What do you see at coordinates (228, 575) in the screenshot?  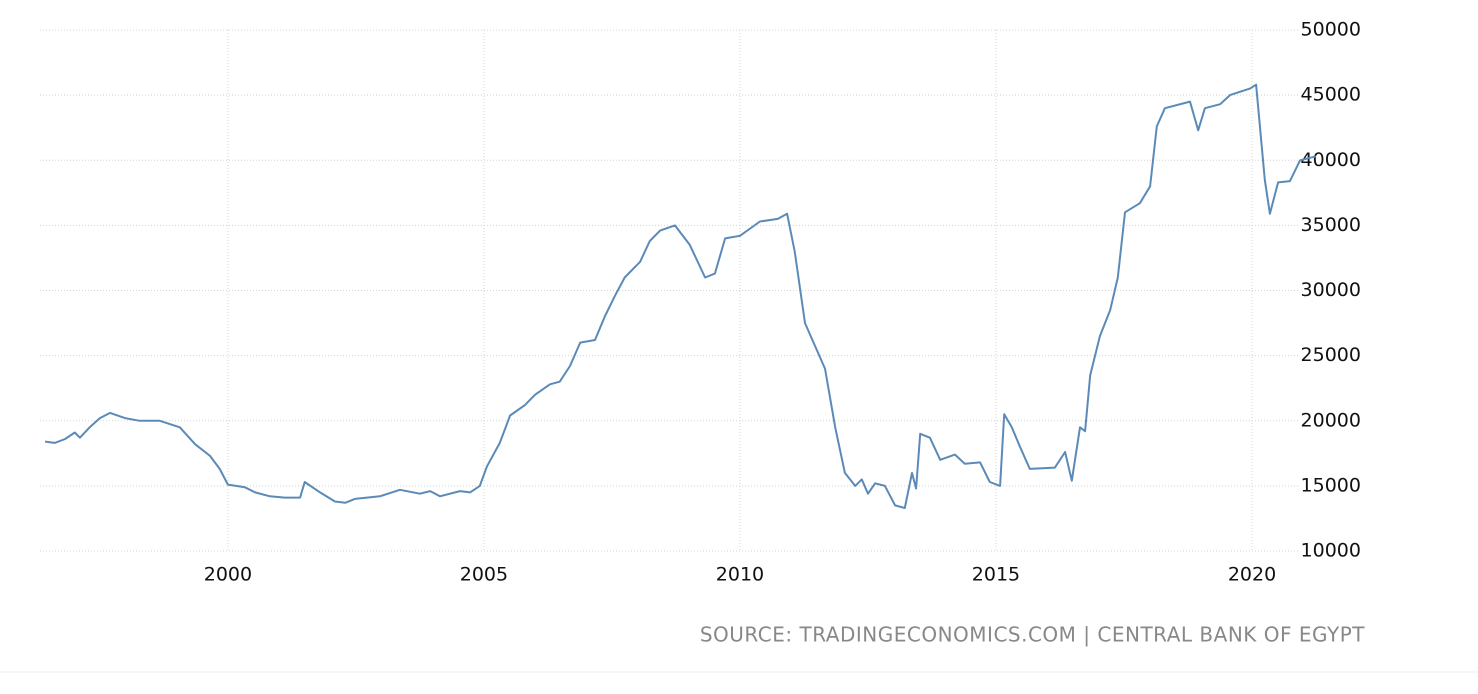 I see `x-tick-label: 2000` at bounding box center [228, 575].